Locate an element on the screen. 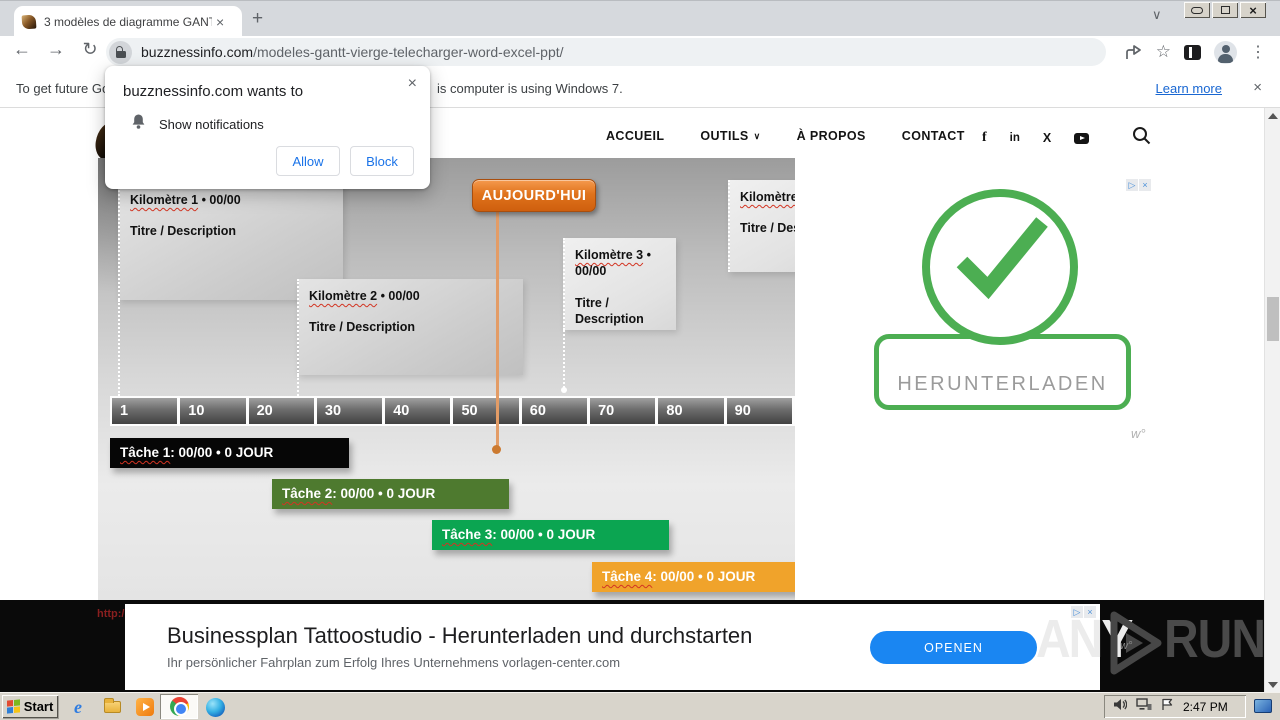 Image resolution: width=1280 pixels, height=720 pixels. scrollbar-down-icon is located at coordinates (1273, 685).